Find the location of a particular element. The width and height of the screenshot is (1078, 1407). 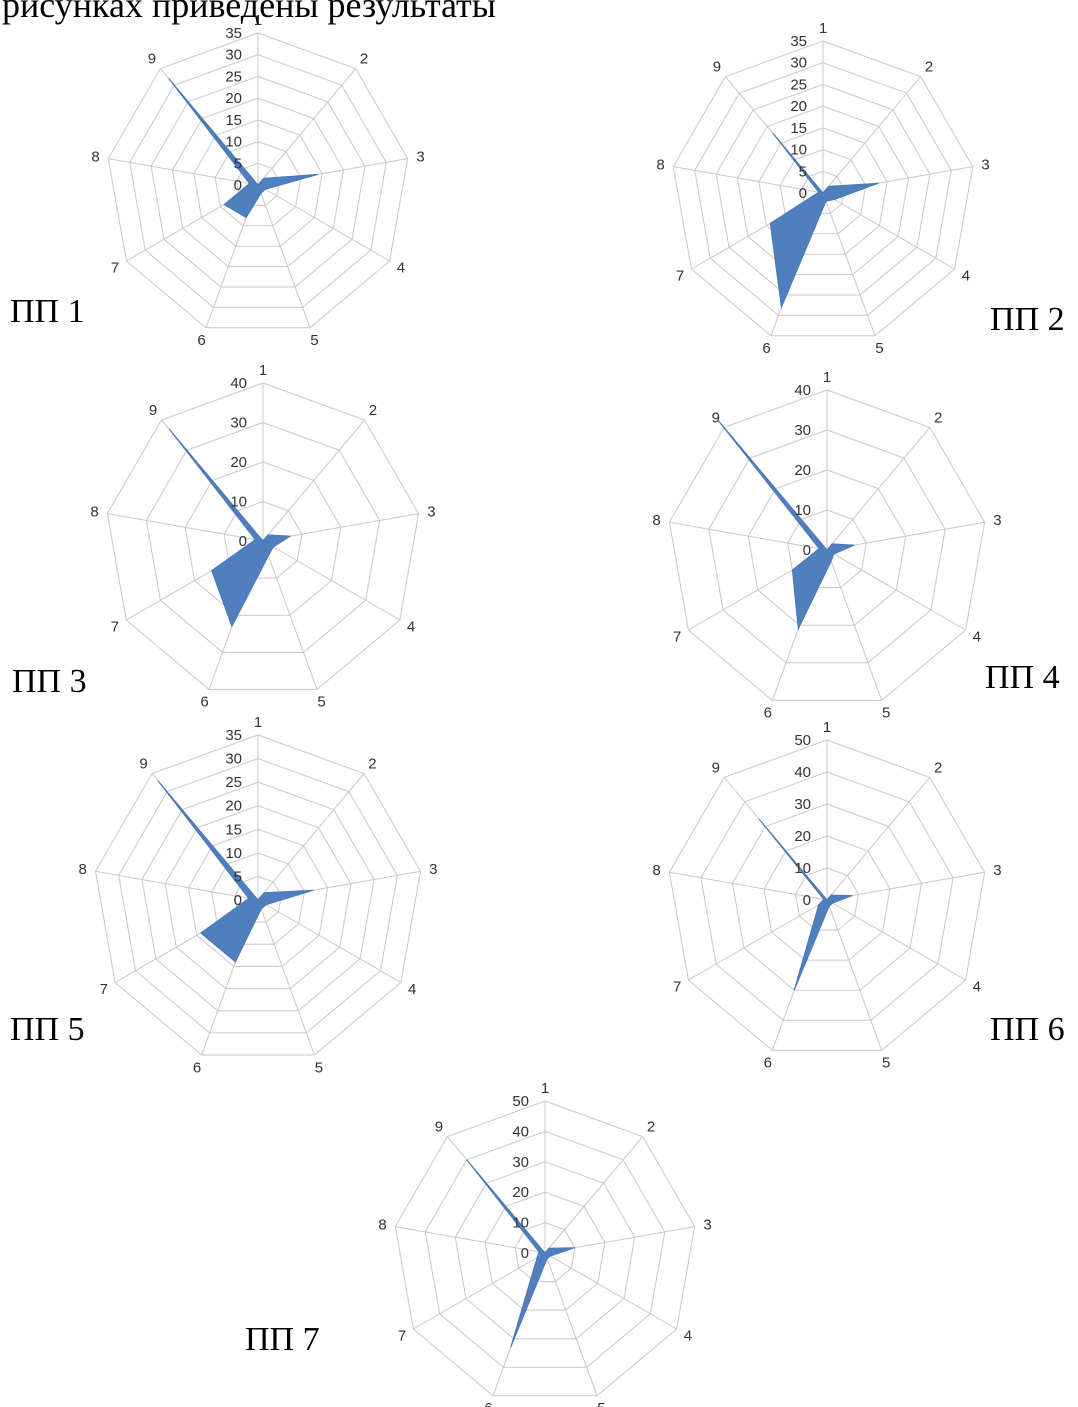

radar-chart-2: 1 2 3 4 5 6 7 8 9 0 5 10 15 20 25 30 35 ПП 2 is located at coordinates (860, 188).